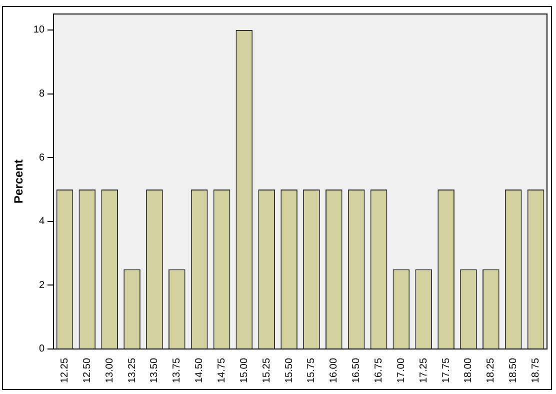 The image size is (556, 394). What do you see at coordinates (200, 371) in the screenshot?
I see `x-tick-label: 14.50` at bounding box center [200, 371].